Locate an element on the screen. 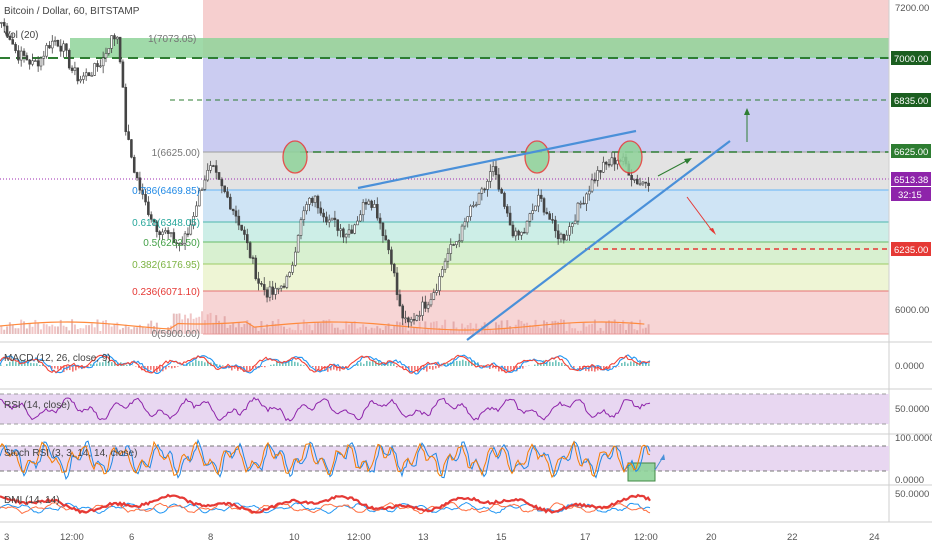  time-label-9: 12:00 is located at coordinates (646, 537).